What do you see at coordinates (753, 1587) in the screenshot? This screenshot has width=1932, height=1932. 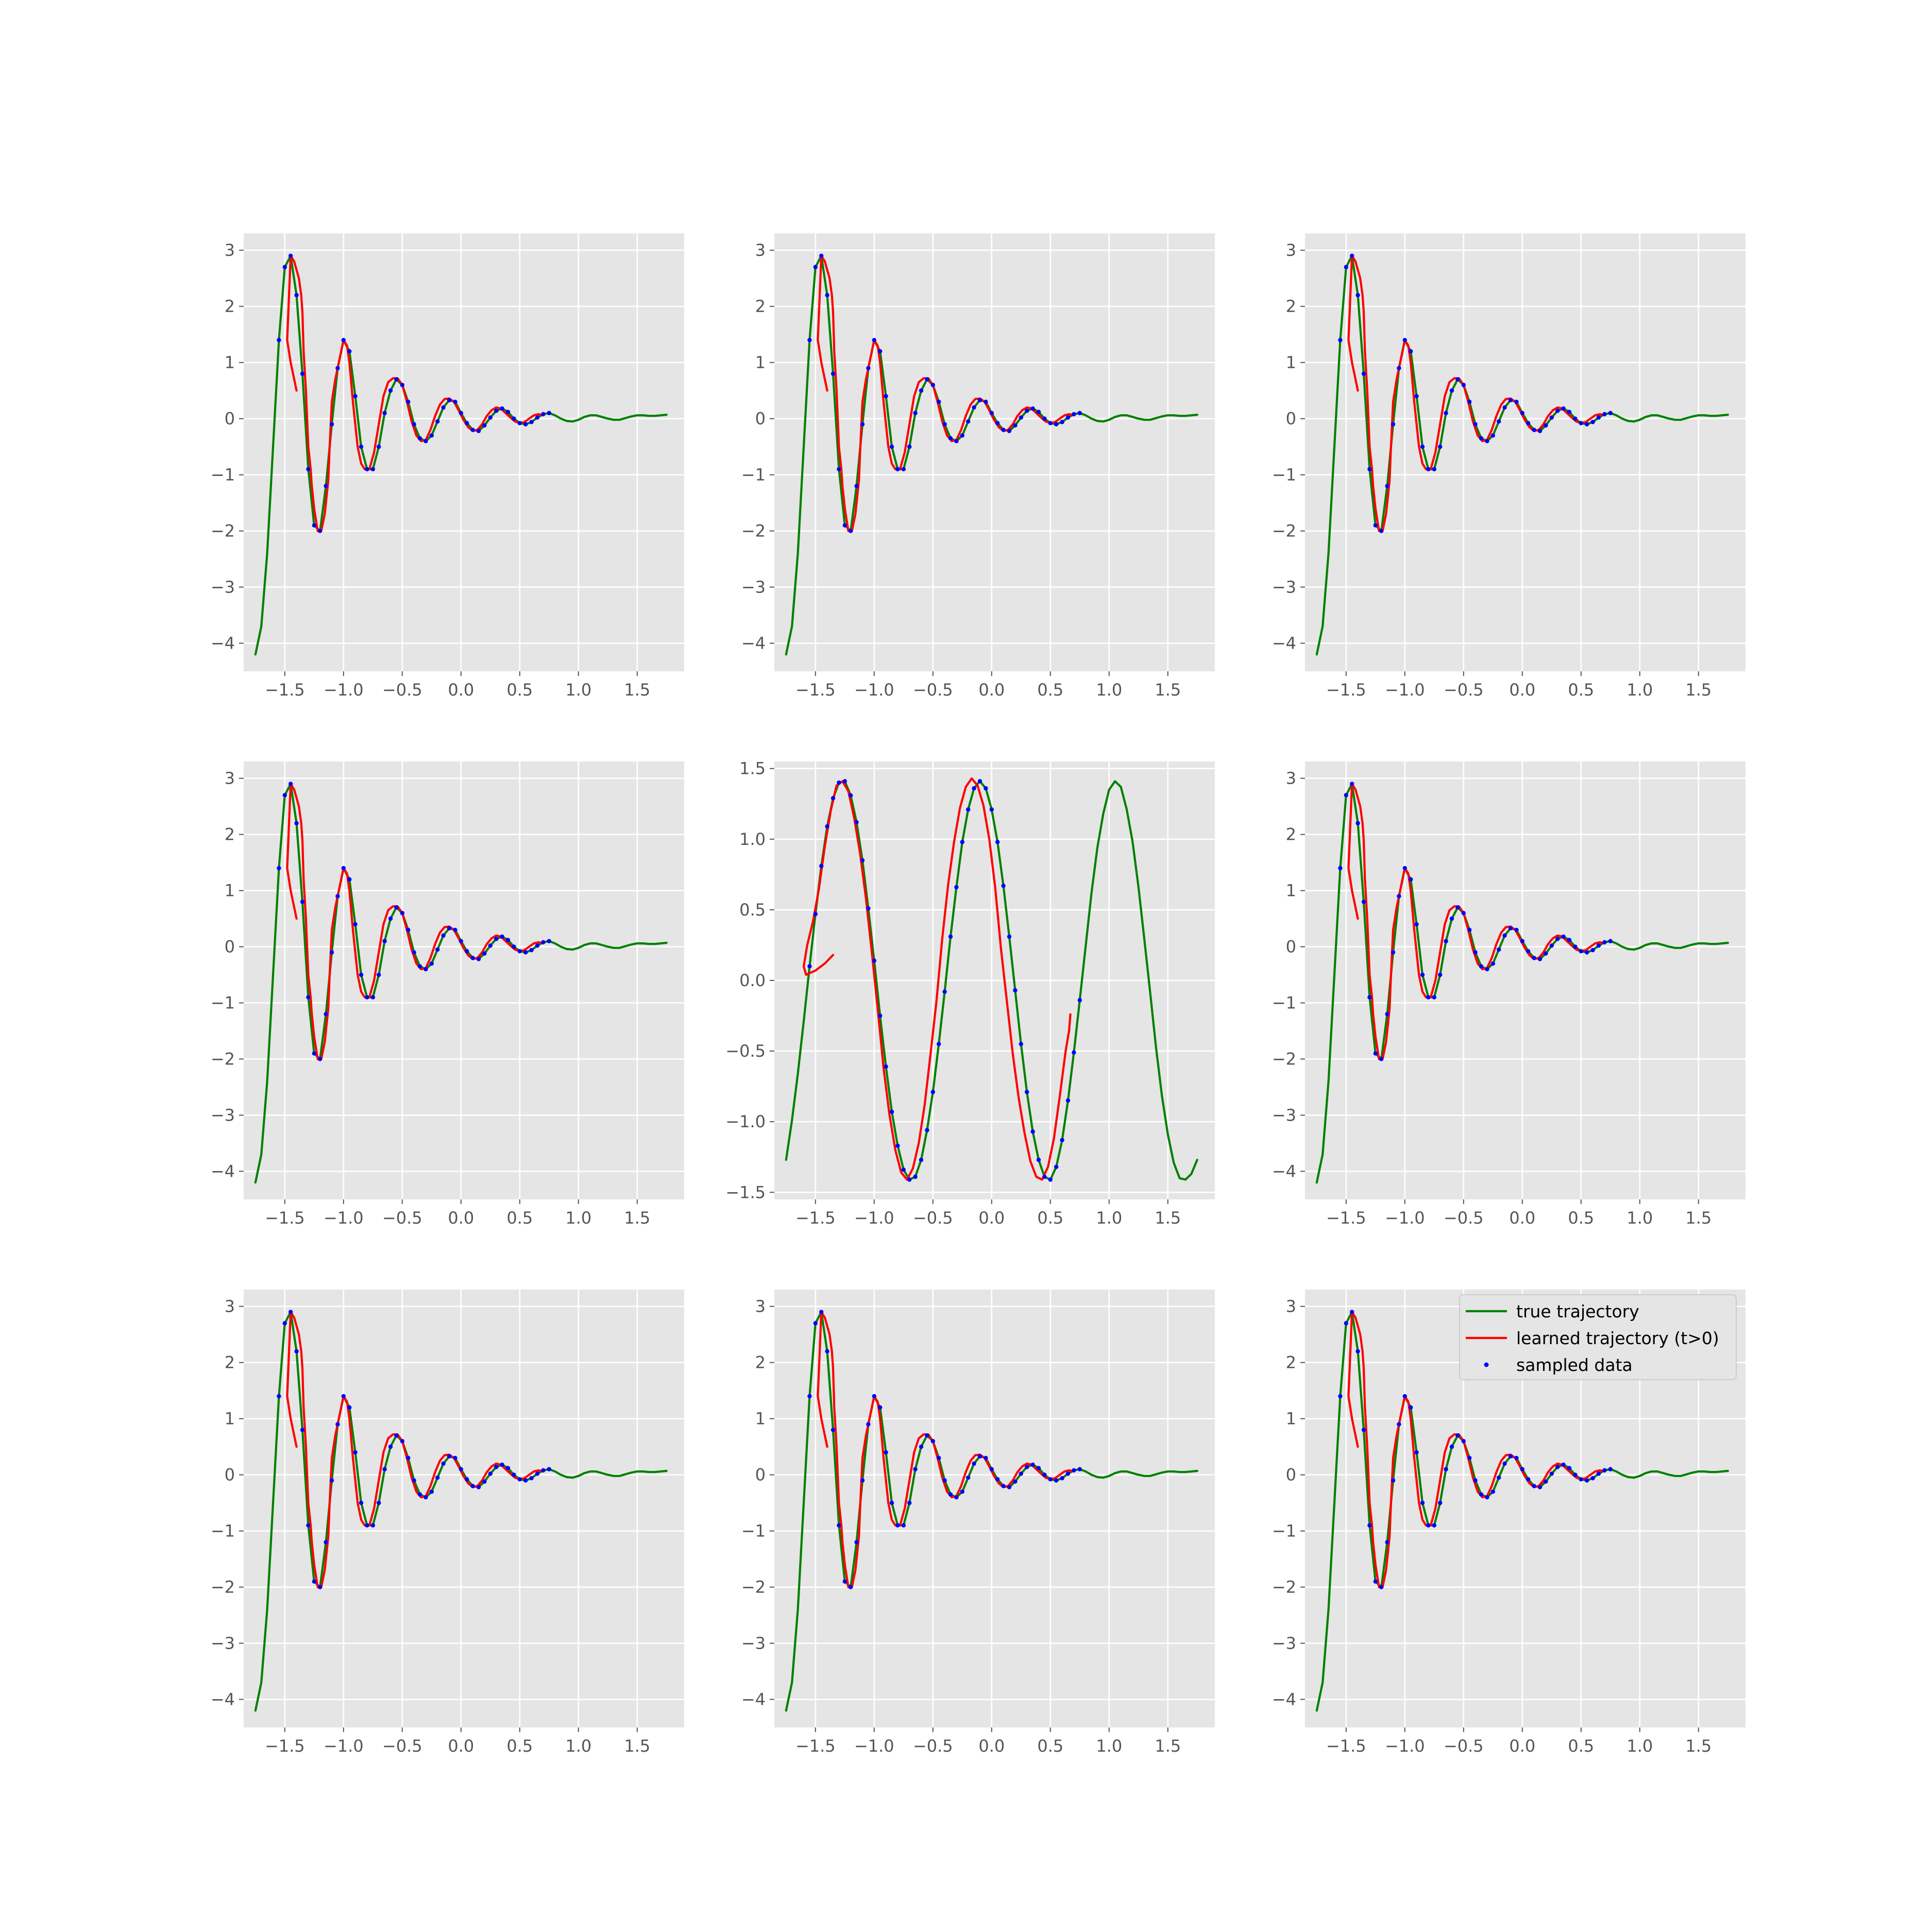 I see `y-tick-label: −2` at bounding box center [753, 1587].